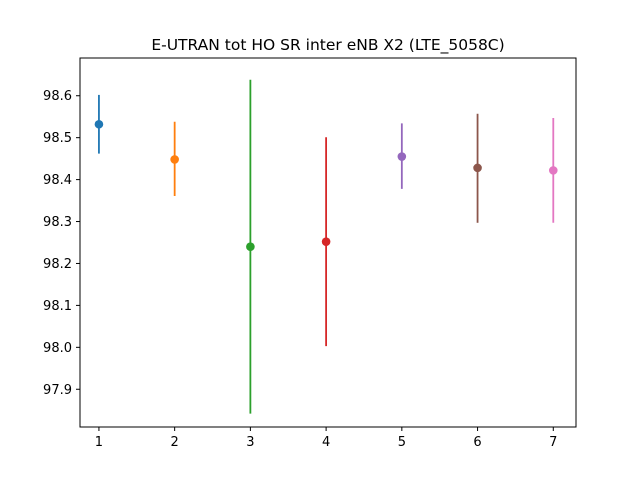 This screenshot has width=640, height=480. I want to click on y-tick-label-7: 98.5, so click(57, 138).